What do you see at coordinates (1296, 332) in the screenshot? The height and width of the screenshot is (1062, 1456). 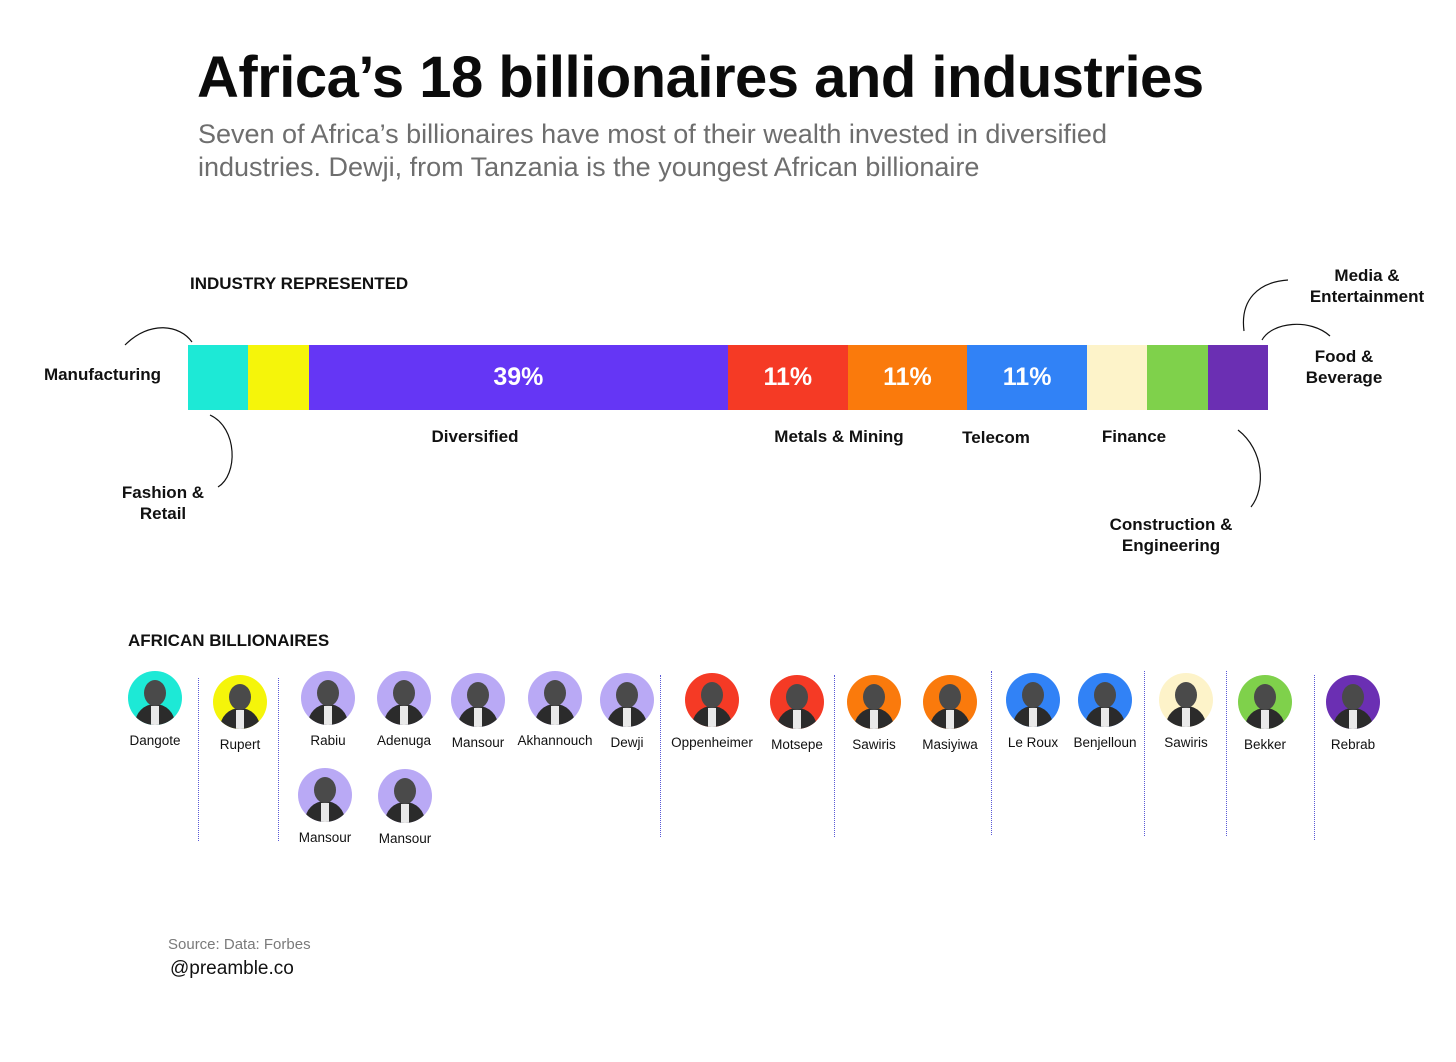 I see `leader-line-food` at bounding box center [1296, 332].